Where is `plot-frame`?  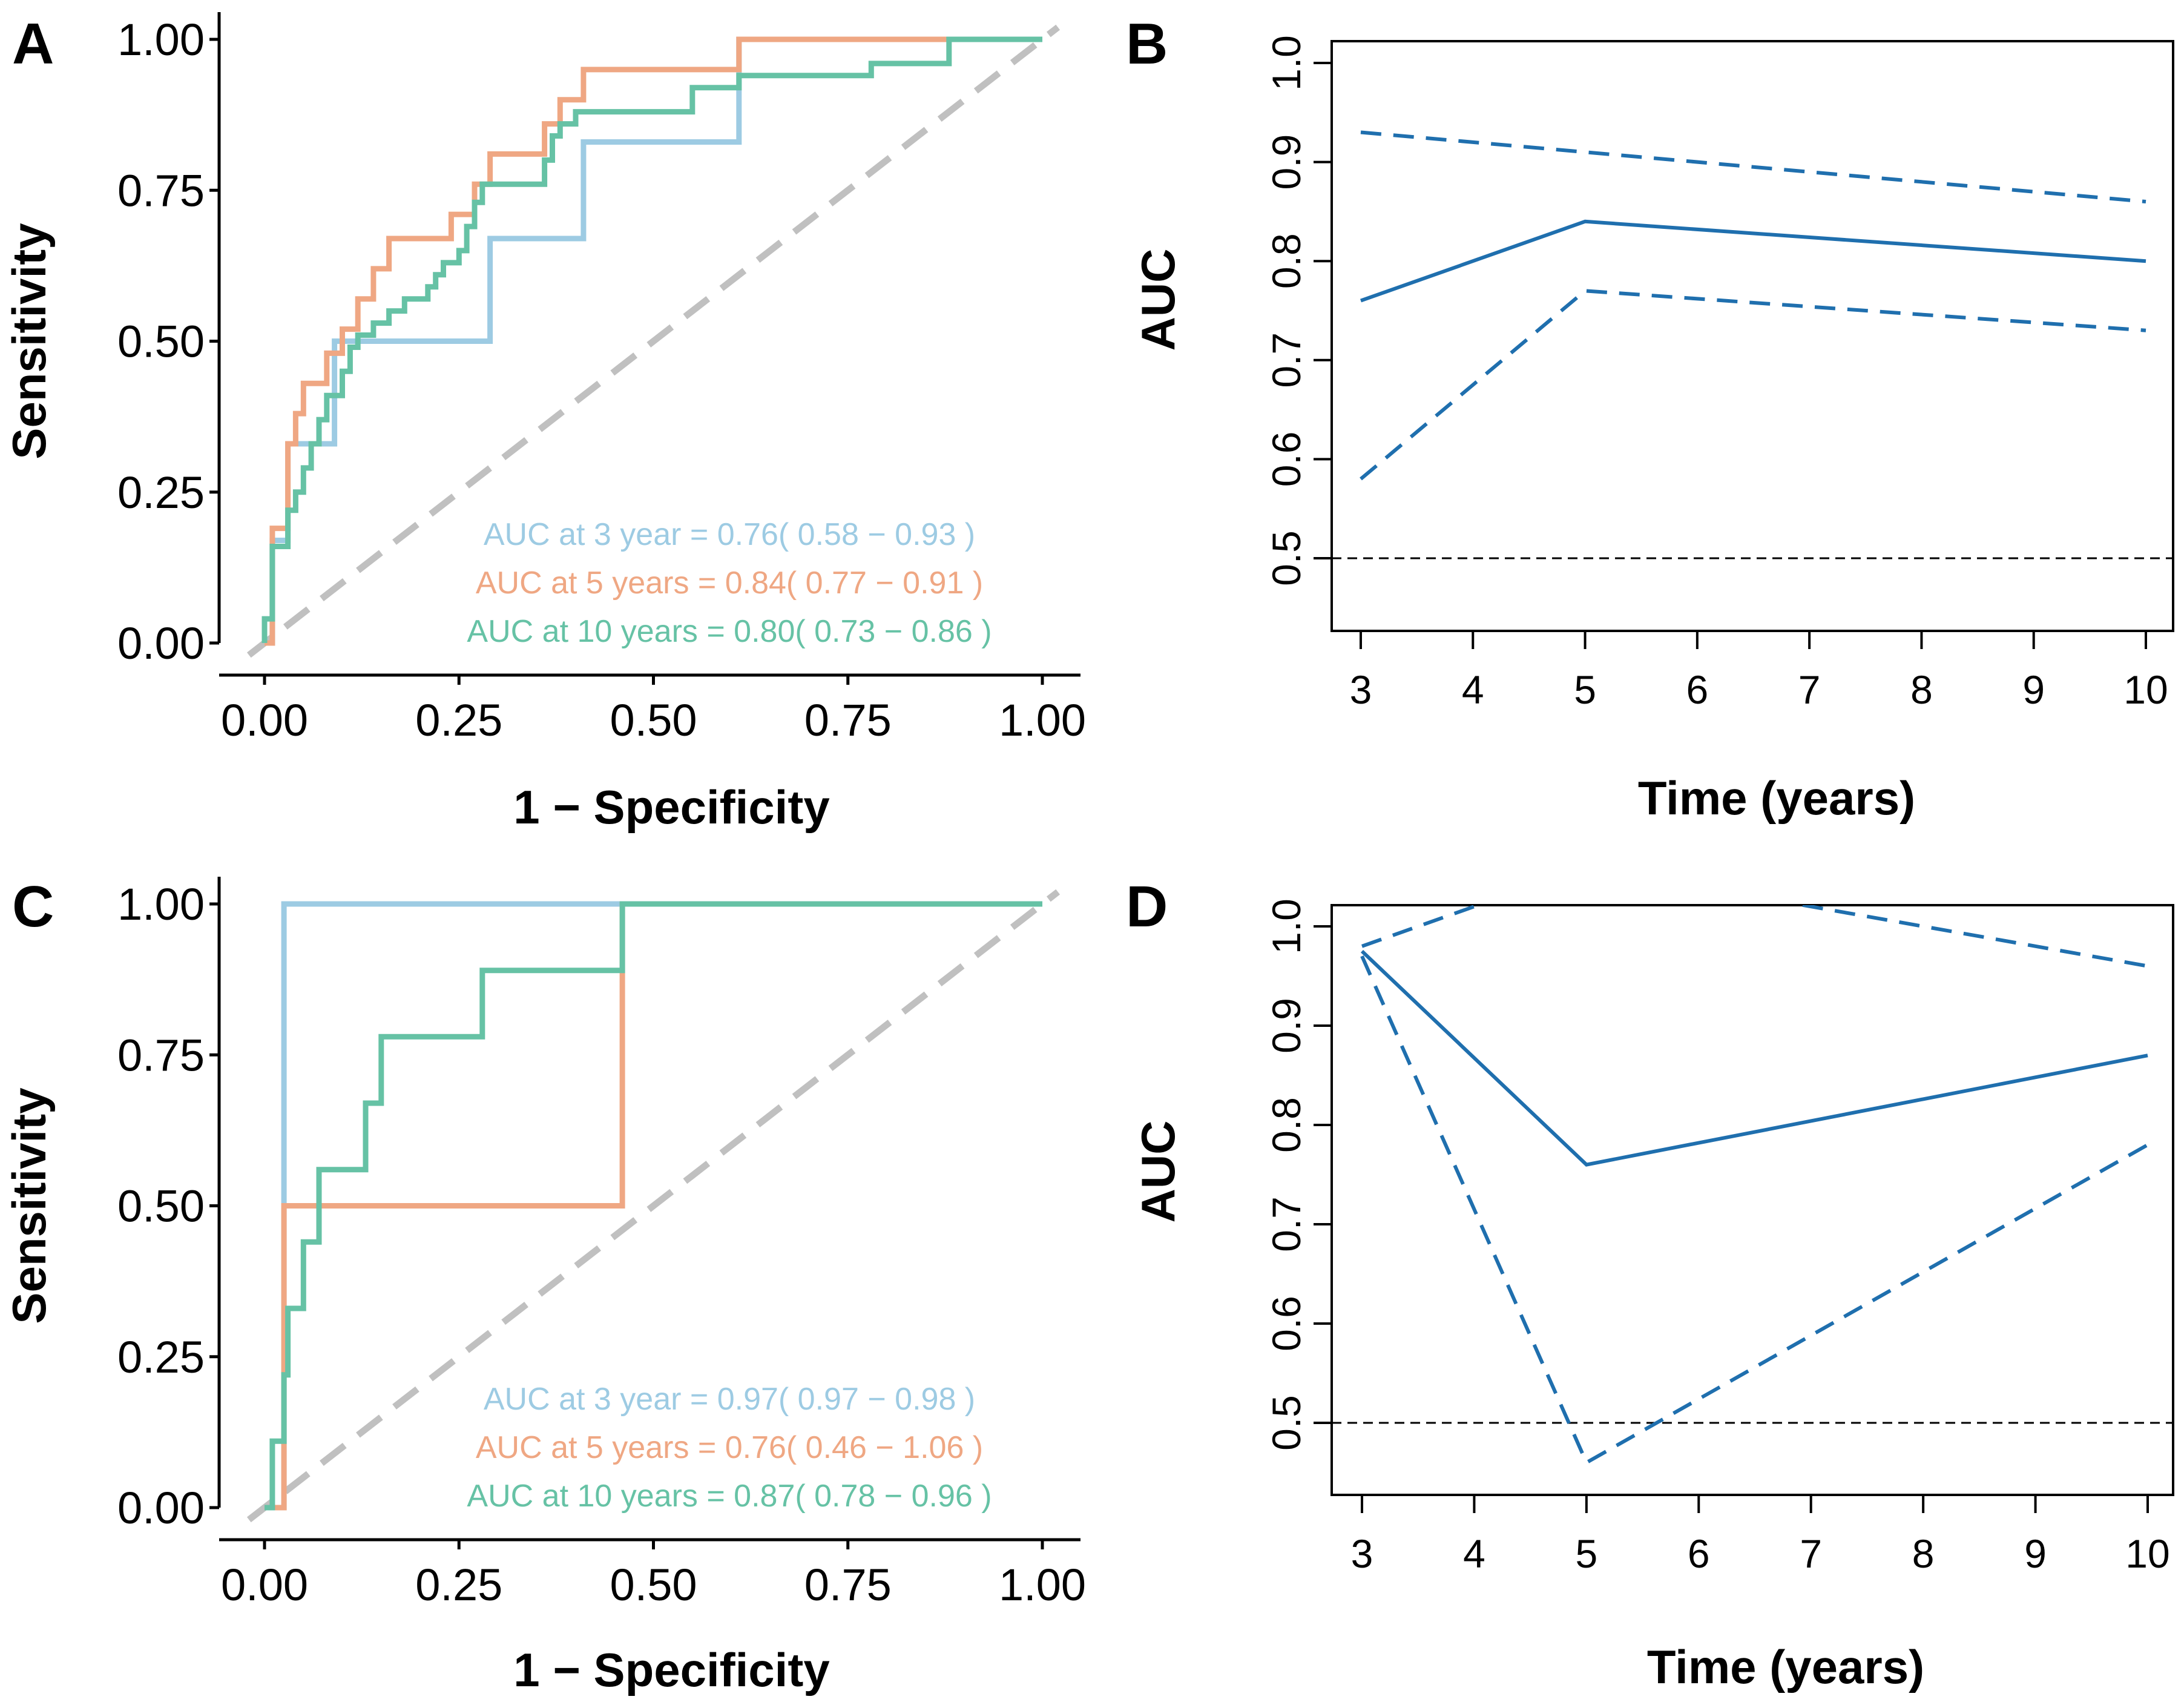
plot-frame is located at coordinates (1752, 336).